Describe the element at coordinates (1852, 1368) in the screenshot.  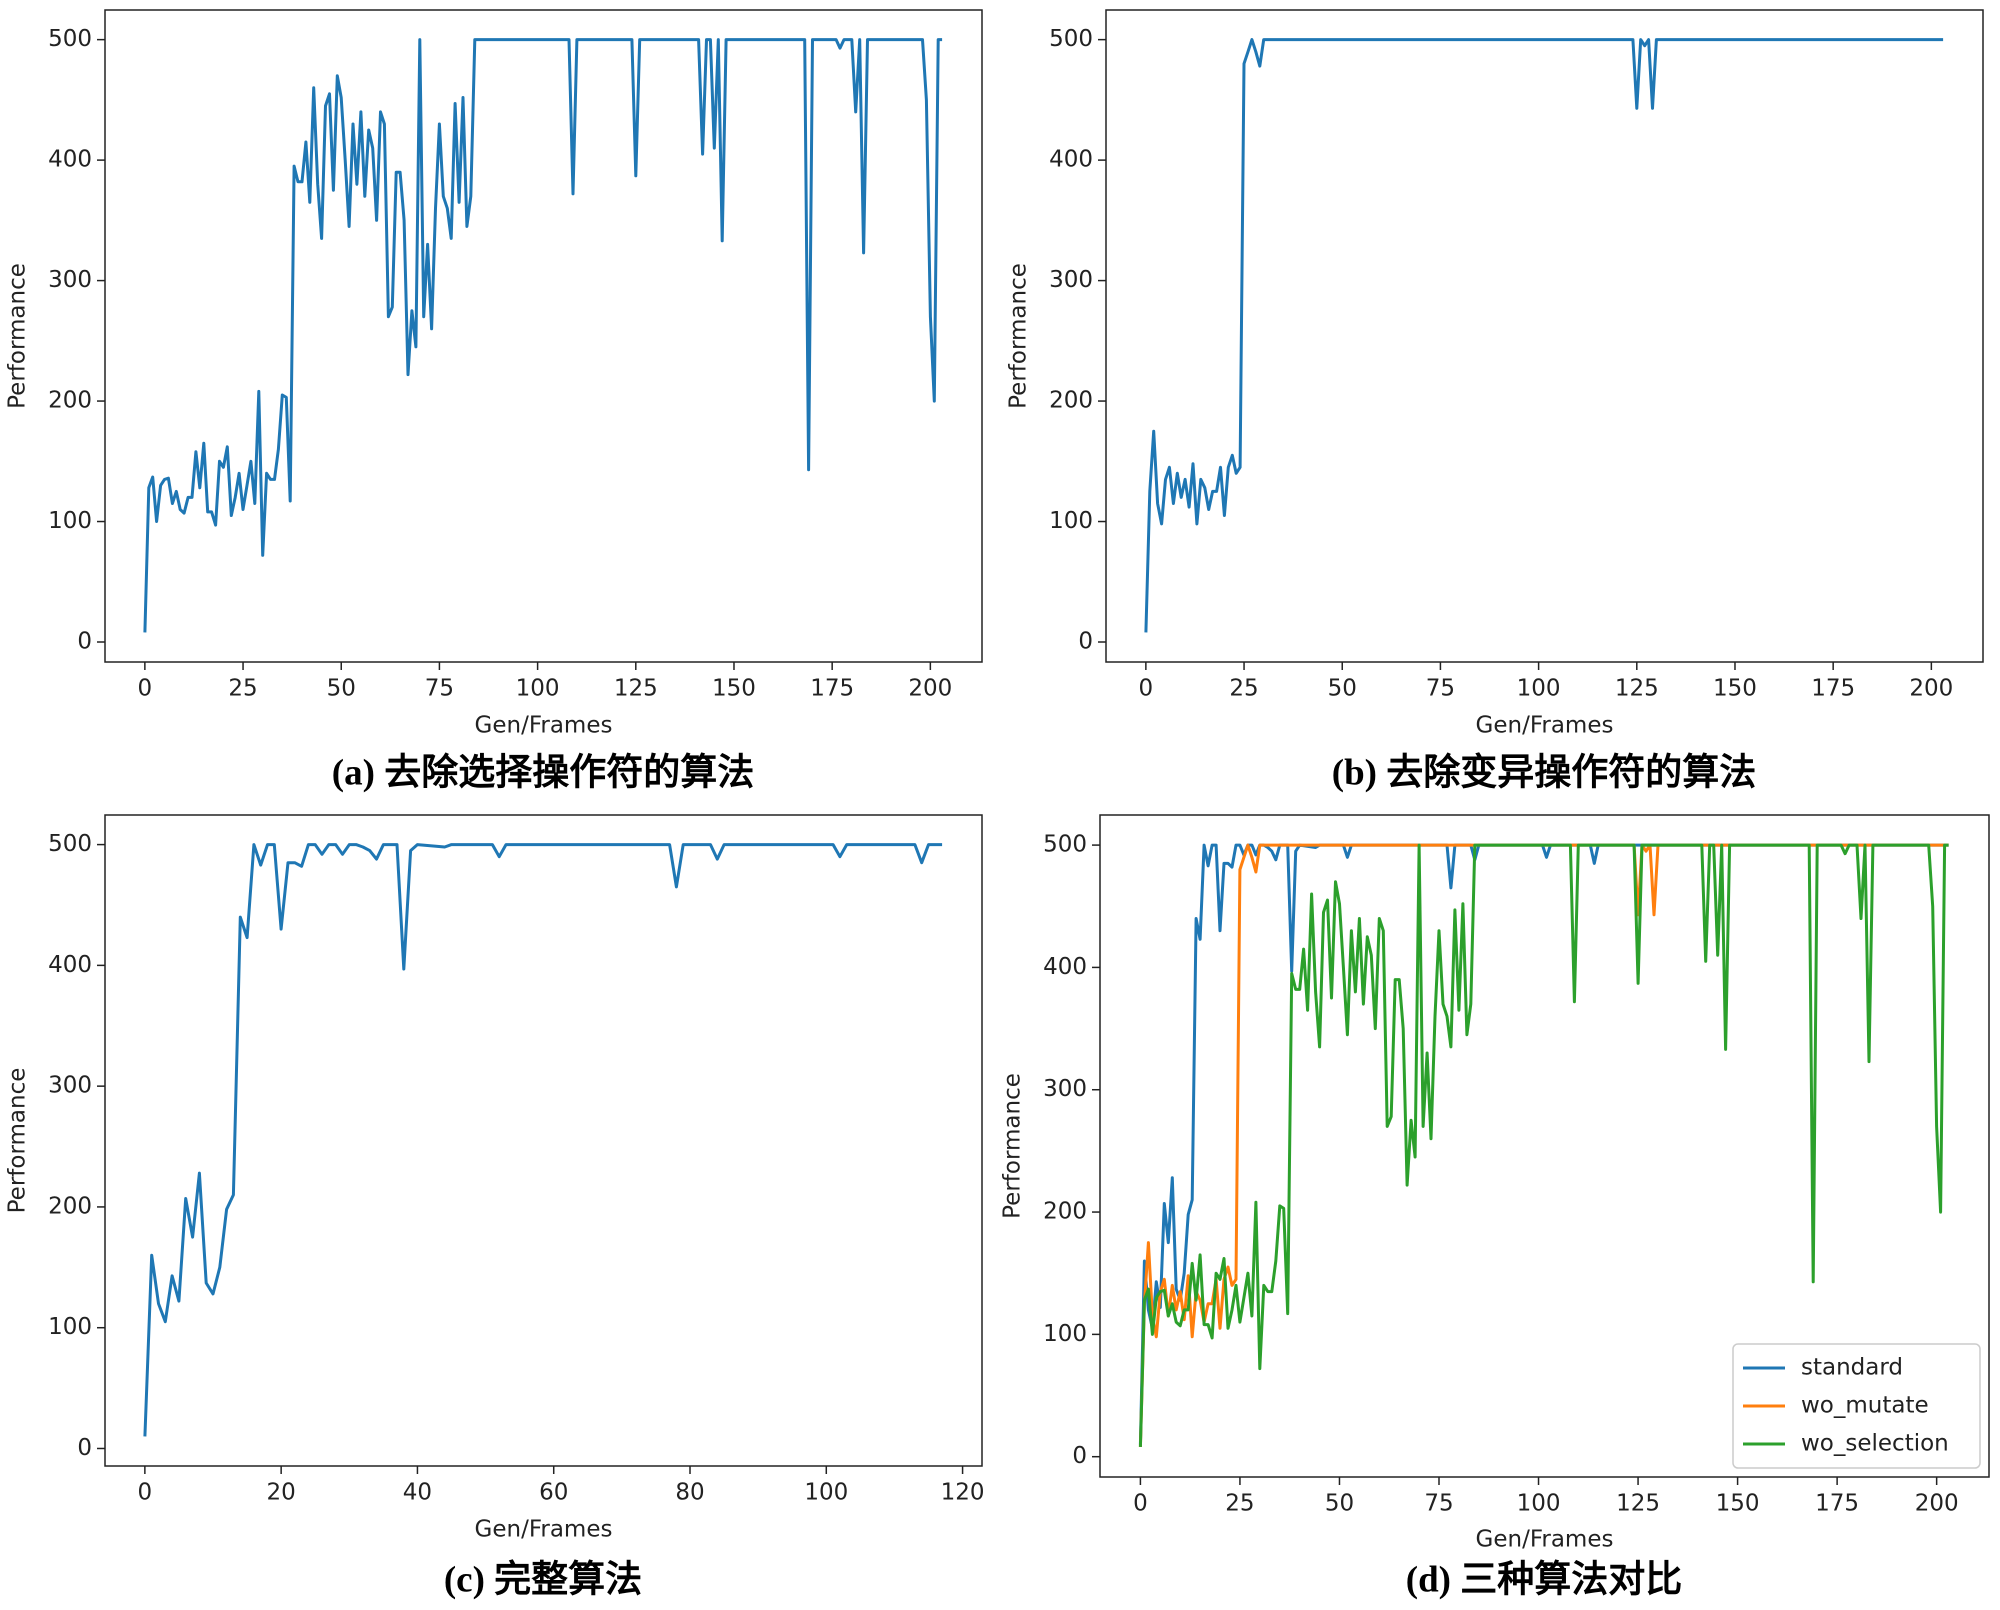
I see `legend-label: standard` at that location.